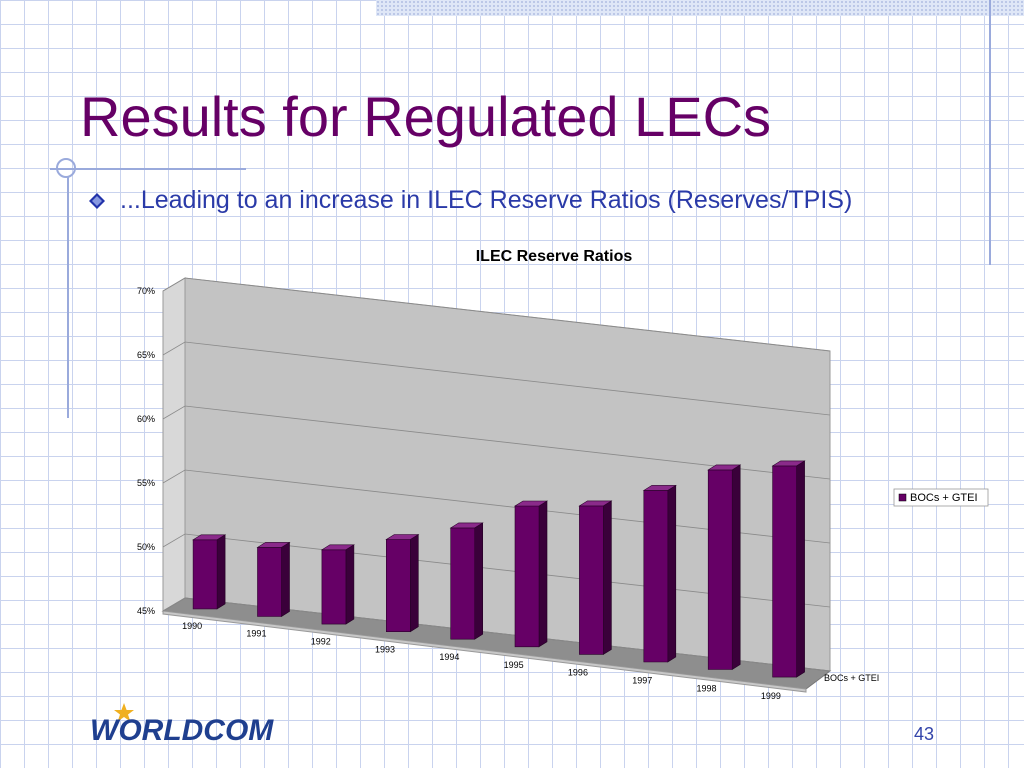  What do you see at coordinates (449, 657) in the screenshot?
I see `x-tick-label: 1994` at bounding box center [449, 657].